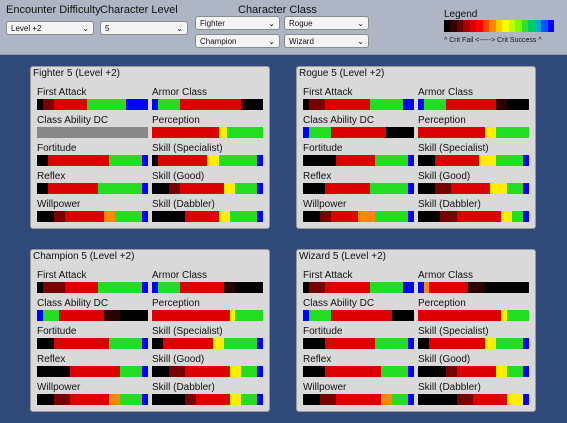 The height and width of the screenshot is (423, 567). Describe the element at coordinates (50, 28) in the screenshot. I see `difficulty-select: Level +2 ⌄` at that location.